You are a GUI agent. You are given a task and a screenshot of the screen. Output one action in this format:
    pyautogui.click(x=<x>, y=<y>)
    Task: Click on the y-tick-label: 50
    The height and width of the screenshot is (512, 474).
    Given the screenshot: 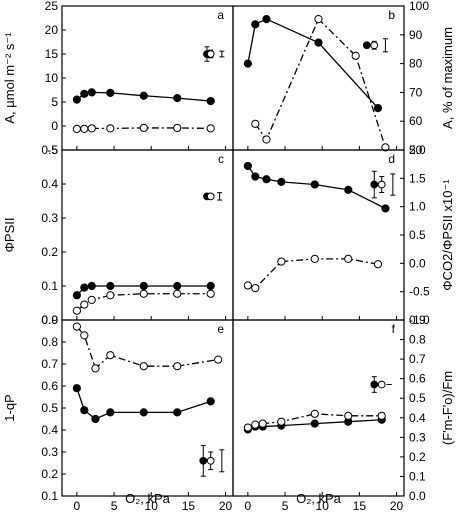 What is the action you would take?
    pyautogui.click(x=416, y=150)
    